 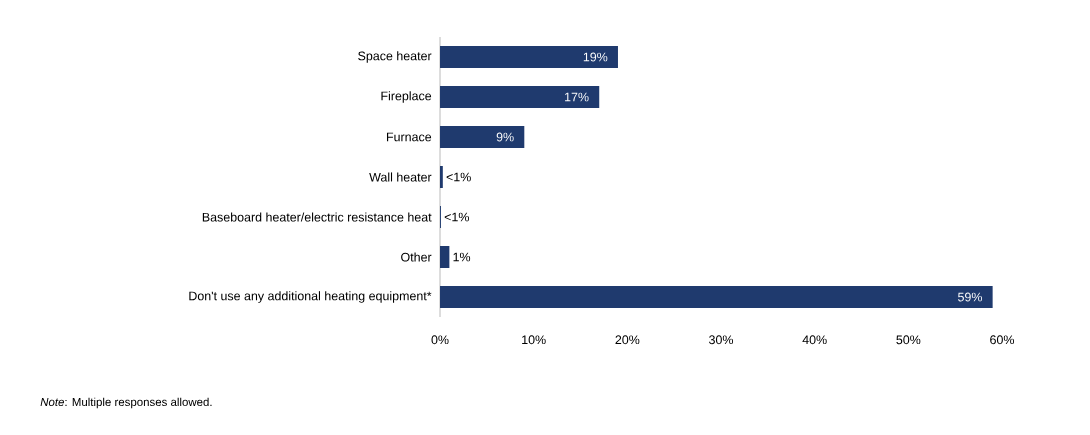 What do you see at coordinates (908, 340) in the screenshot?
I see `x-tick-label: 50%` at bounding box center [908, 340].